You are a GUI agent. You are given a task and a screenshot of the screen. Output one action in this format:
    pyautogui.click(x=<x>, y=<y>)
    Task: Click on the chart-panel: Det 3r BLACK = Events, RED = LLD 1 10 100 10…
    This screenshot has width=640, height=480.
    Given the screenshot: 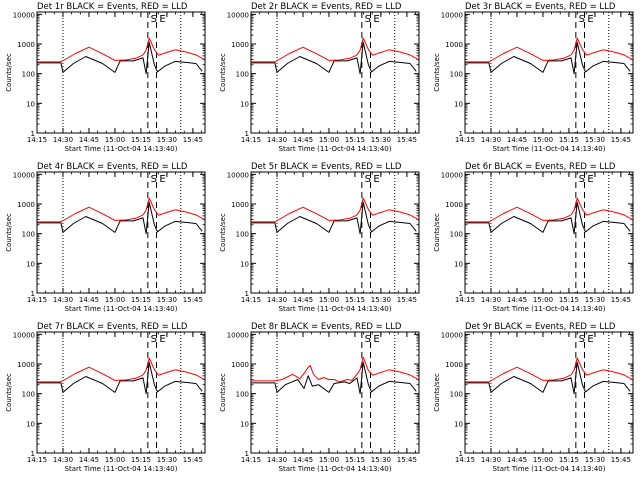 What is the action you would take?
    pyautogui.click(x=533, y=77)
    